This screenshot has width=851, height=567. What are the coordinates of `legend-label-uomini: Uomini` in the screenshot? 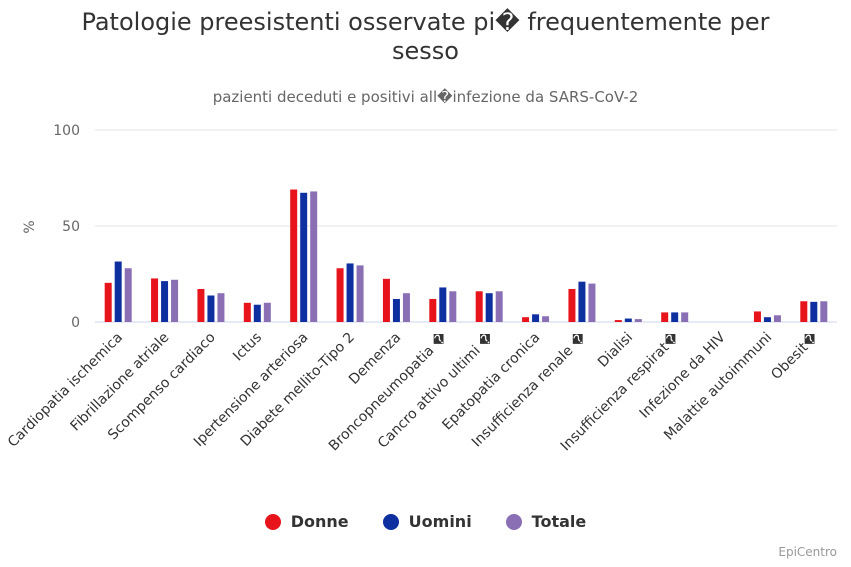 It's located at (440, 521).